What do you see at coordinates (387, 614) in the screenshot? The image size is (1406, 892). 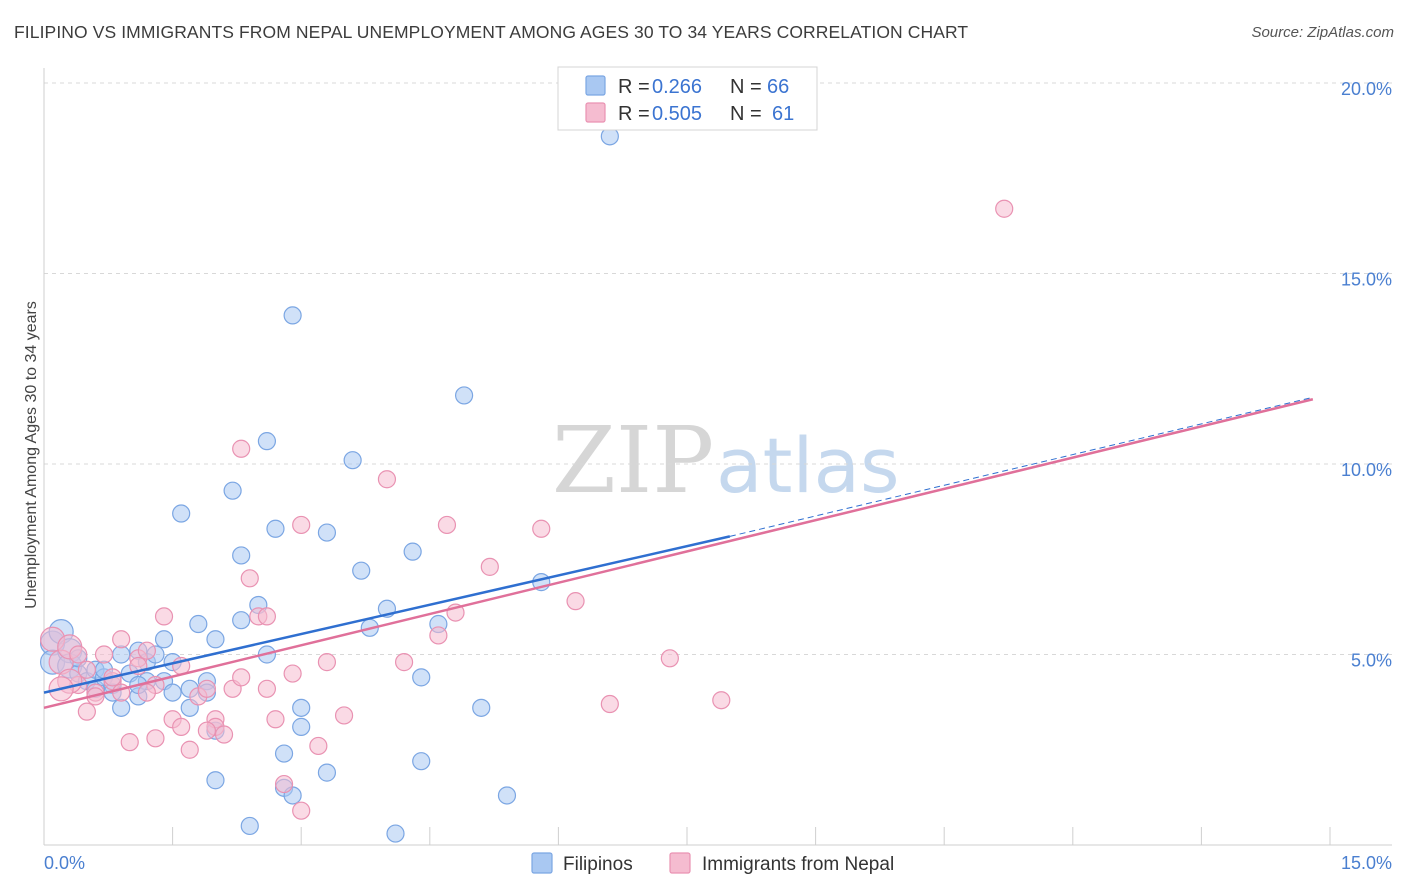 I see `trend-line-filipinos` at bounding box center [387, 614].